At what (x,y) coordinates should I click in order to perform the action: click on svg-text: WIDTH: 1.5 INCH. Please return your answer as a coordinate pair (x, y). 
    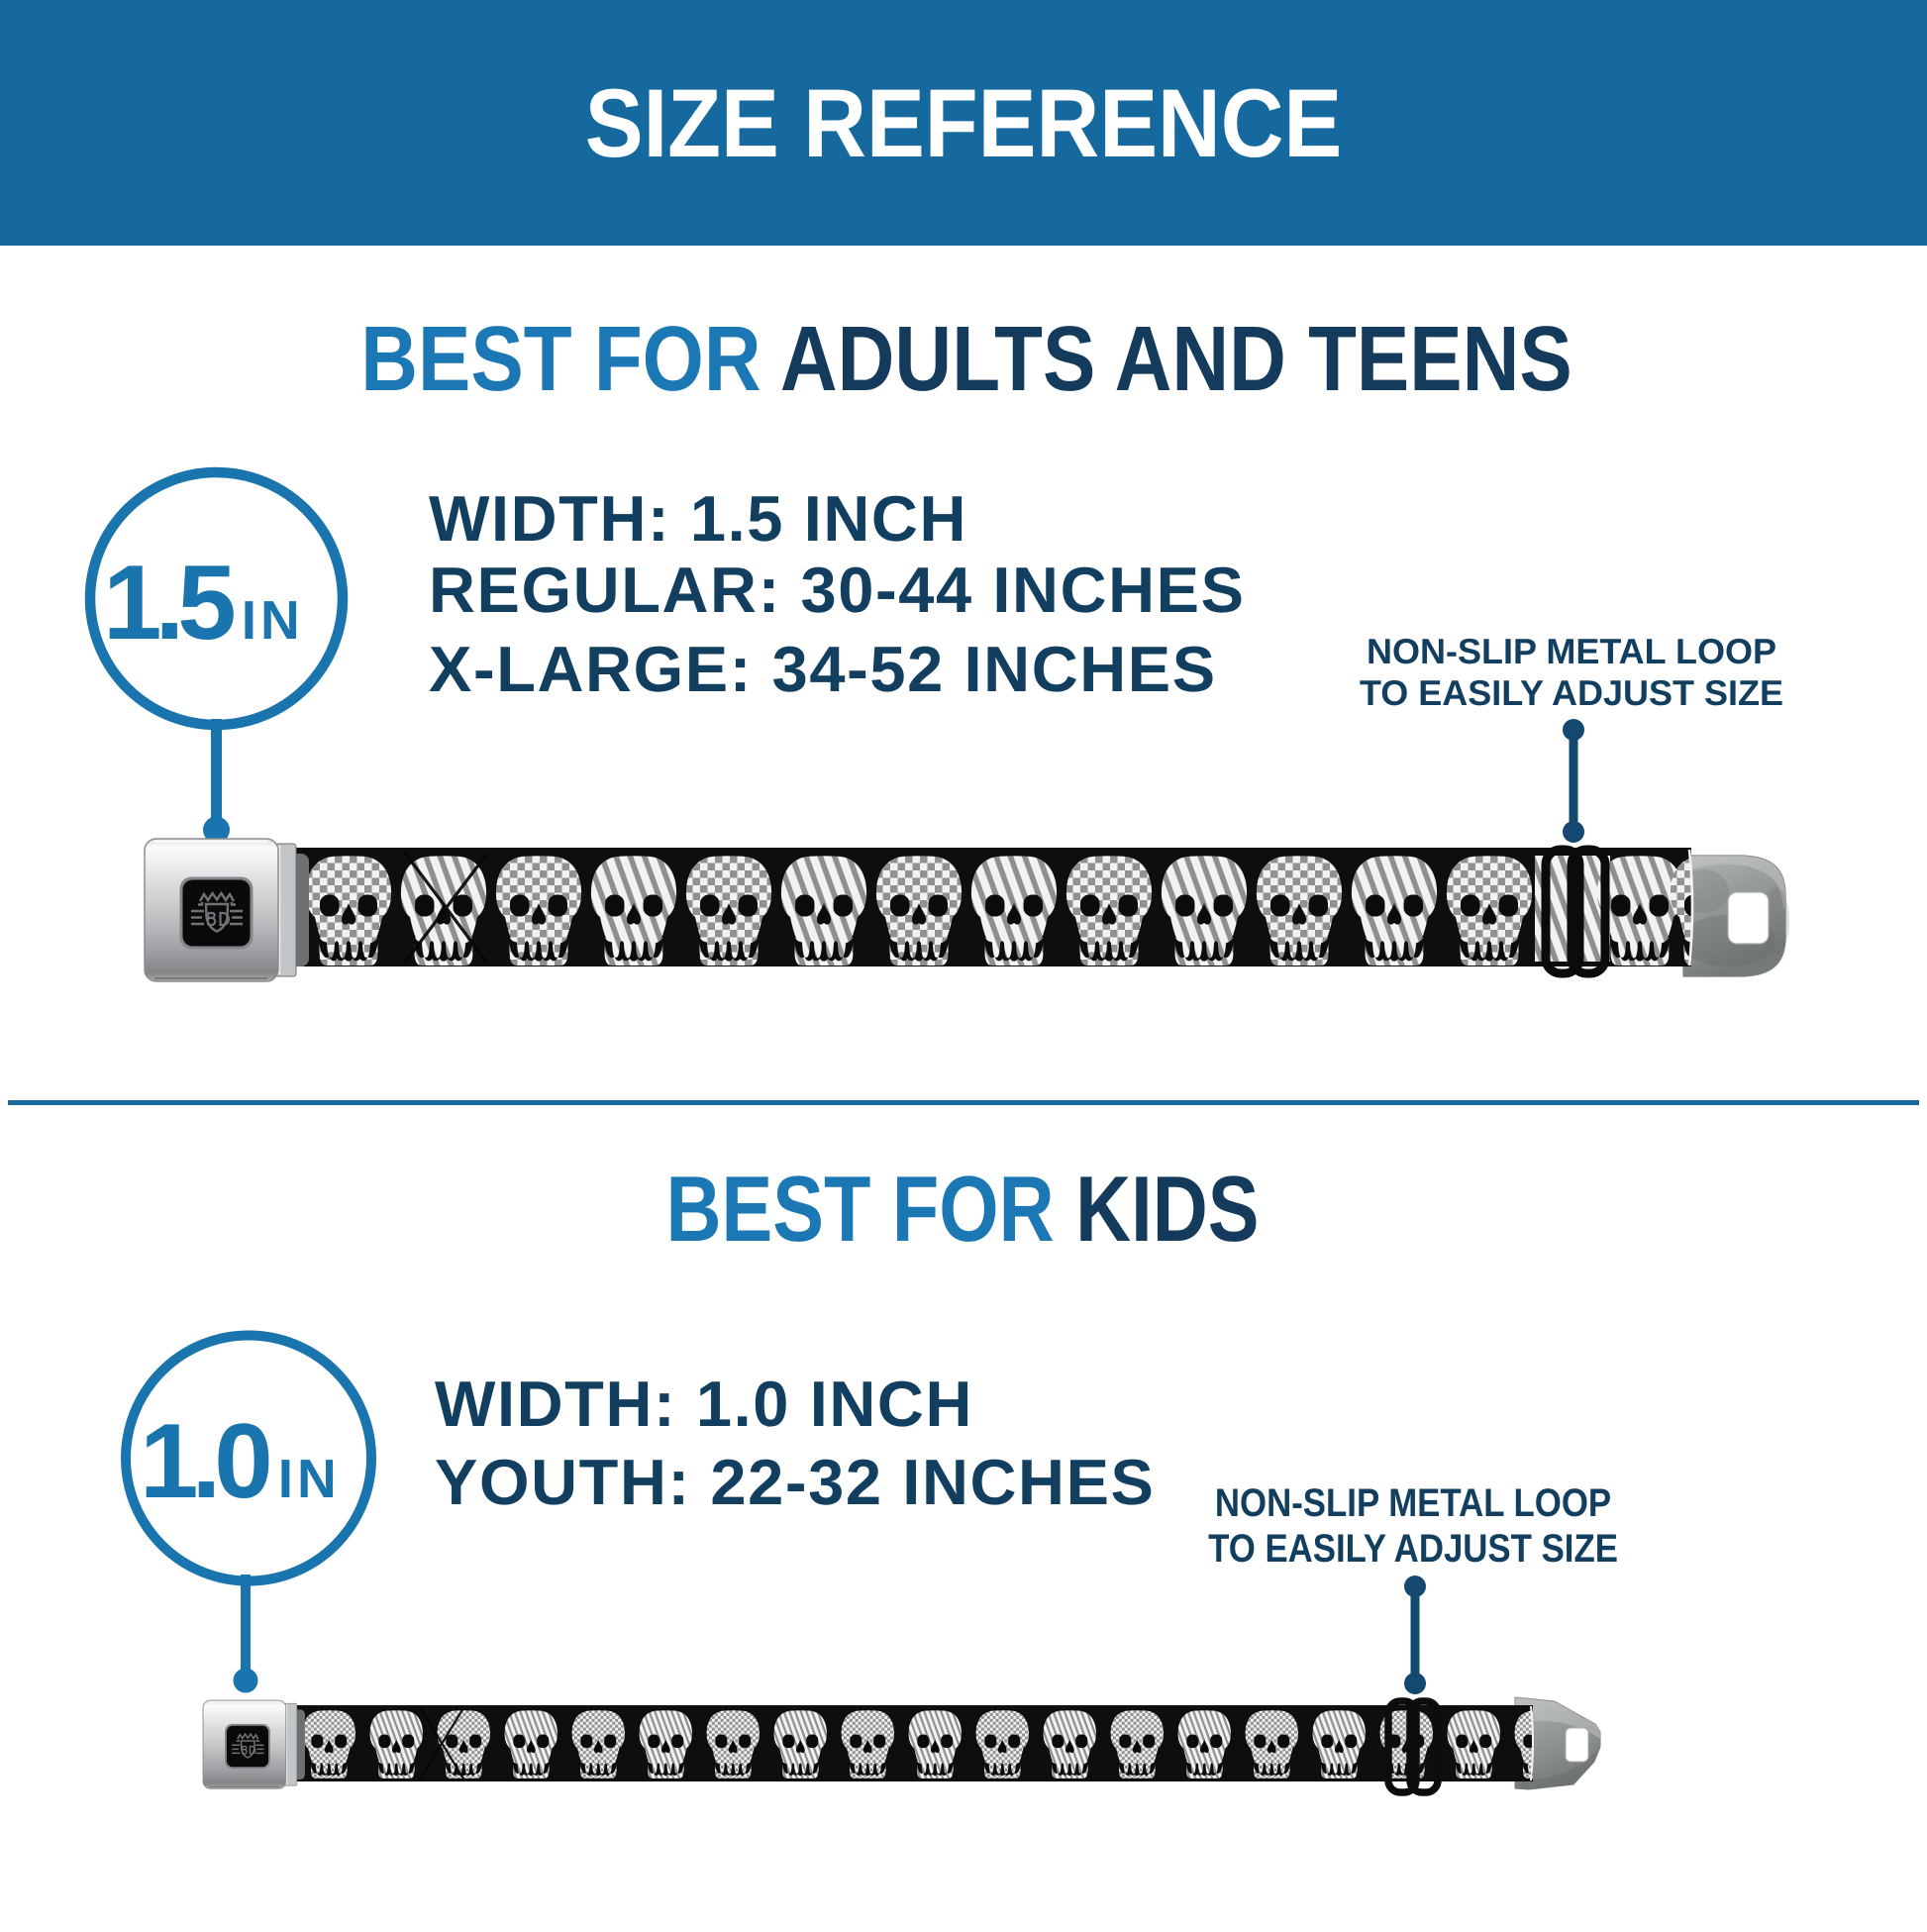
    Looking at the image, I should click on (698, 518).